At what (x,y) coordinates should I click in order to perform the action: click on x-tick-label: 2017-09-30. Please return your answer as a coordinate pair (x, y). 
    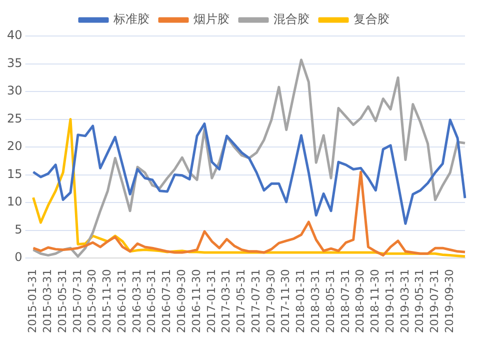
    Looking at the image, I should click on (271, 301).